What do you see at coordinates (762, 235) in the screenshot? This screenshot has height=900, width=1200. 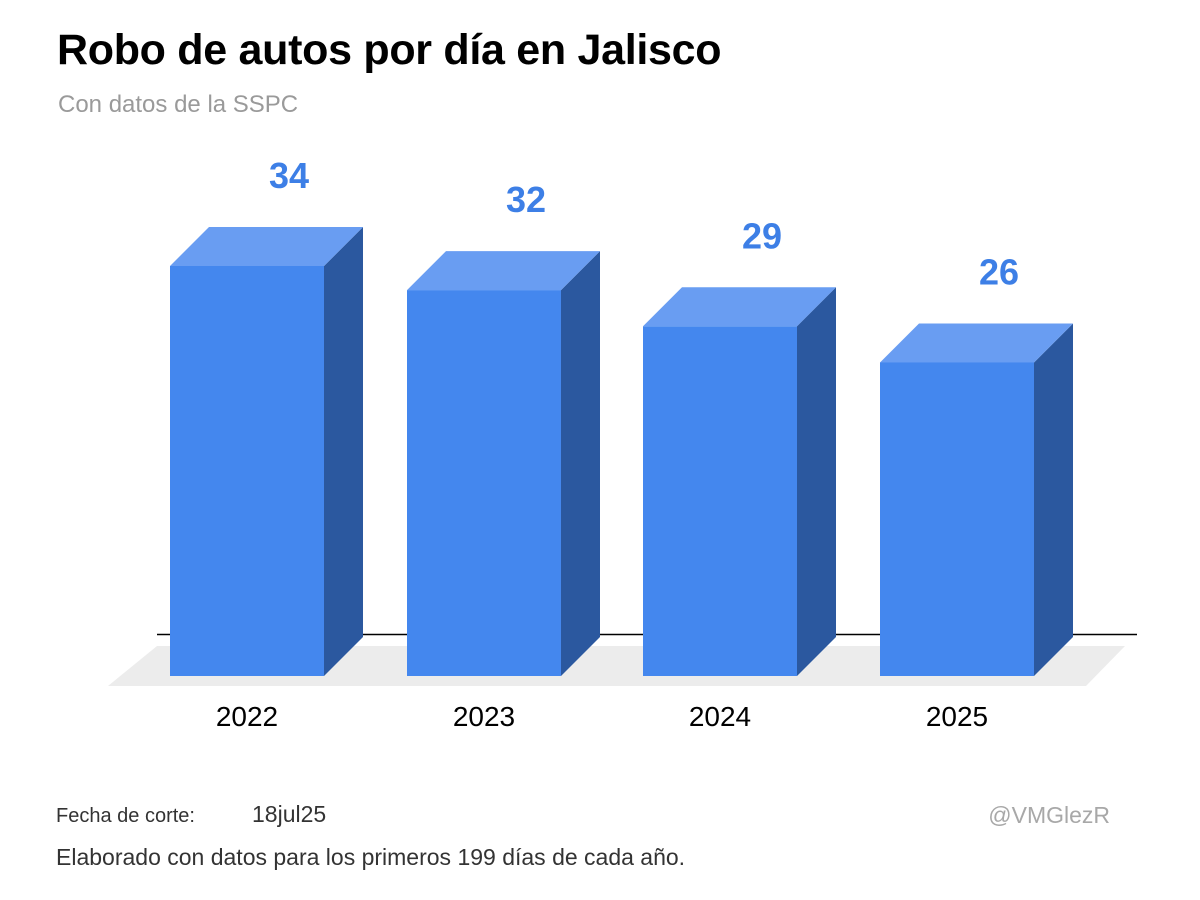 I see `value-label-2024: 29` at bounding box center [762, 235].